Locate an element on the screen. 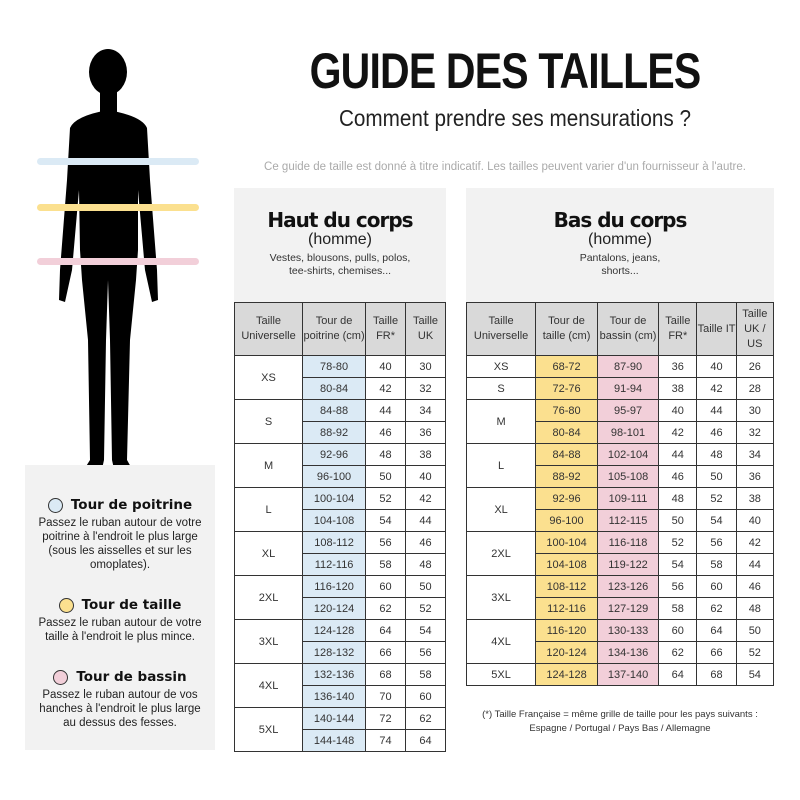 This screenshot has width=800, height=800. value-cell: 48 is located at coordinates (386, 454).